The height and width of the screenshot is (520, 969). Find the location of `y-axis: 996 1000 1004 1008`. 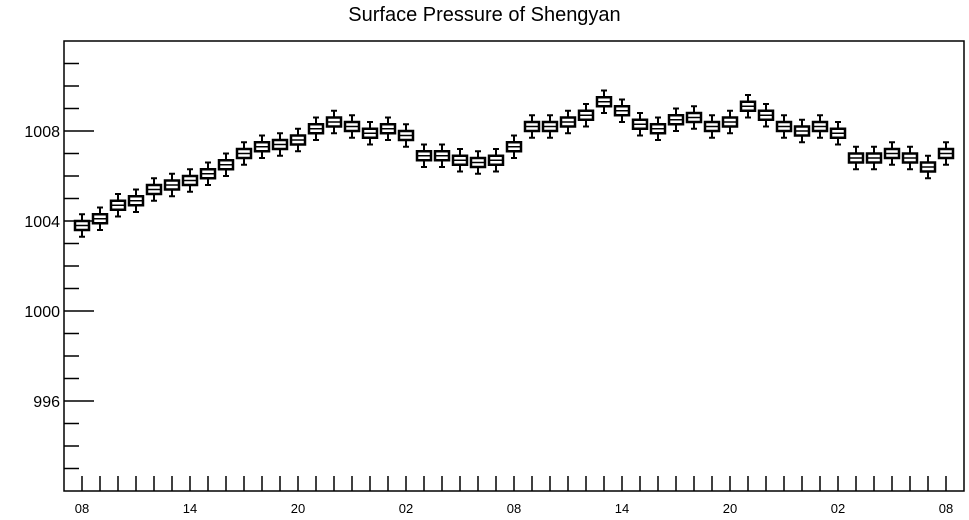

y-axis: 996 1000 1004 1008 is located at coordinates (59, 266).